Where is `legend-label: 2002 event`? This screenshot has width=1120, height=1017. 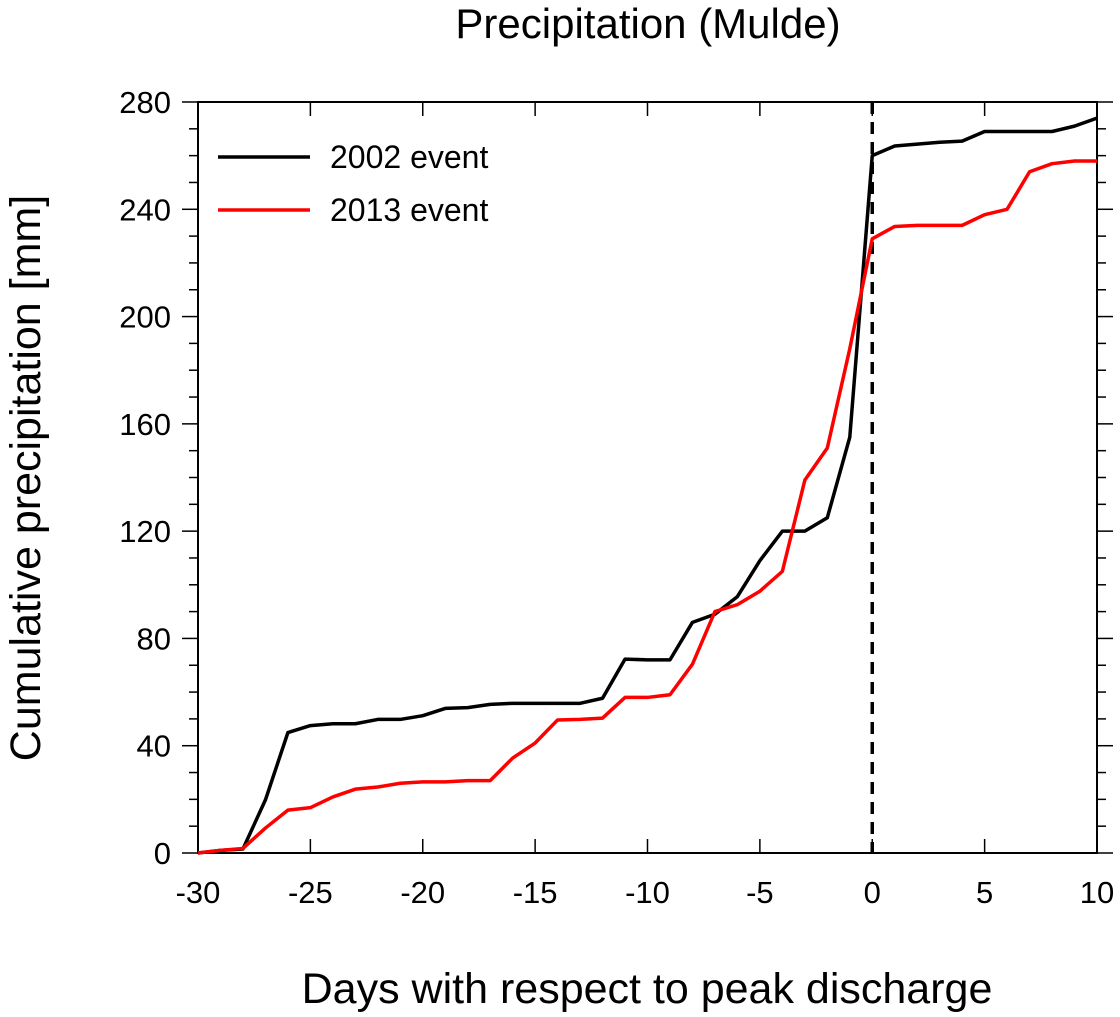
legend-label: 2002 event is located at coordinates (409, 157).